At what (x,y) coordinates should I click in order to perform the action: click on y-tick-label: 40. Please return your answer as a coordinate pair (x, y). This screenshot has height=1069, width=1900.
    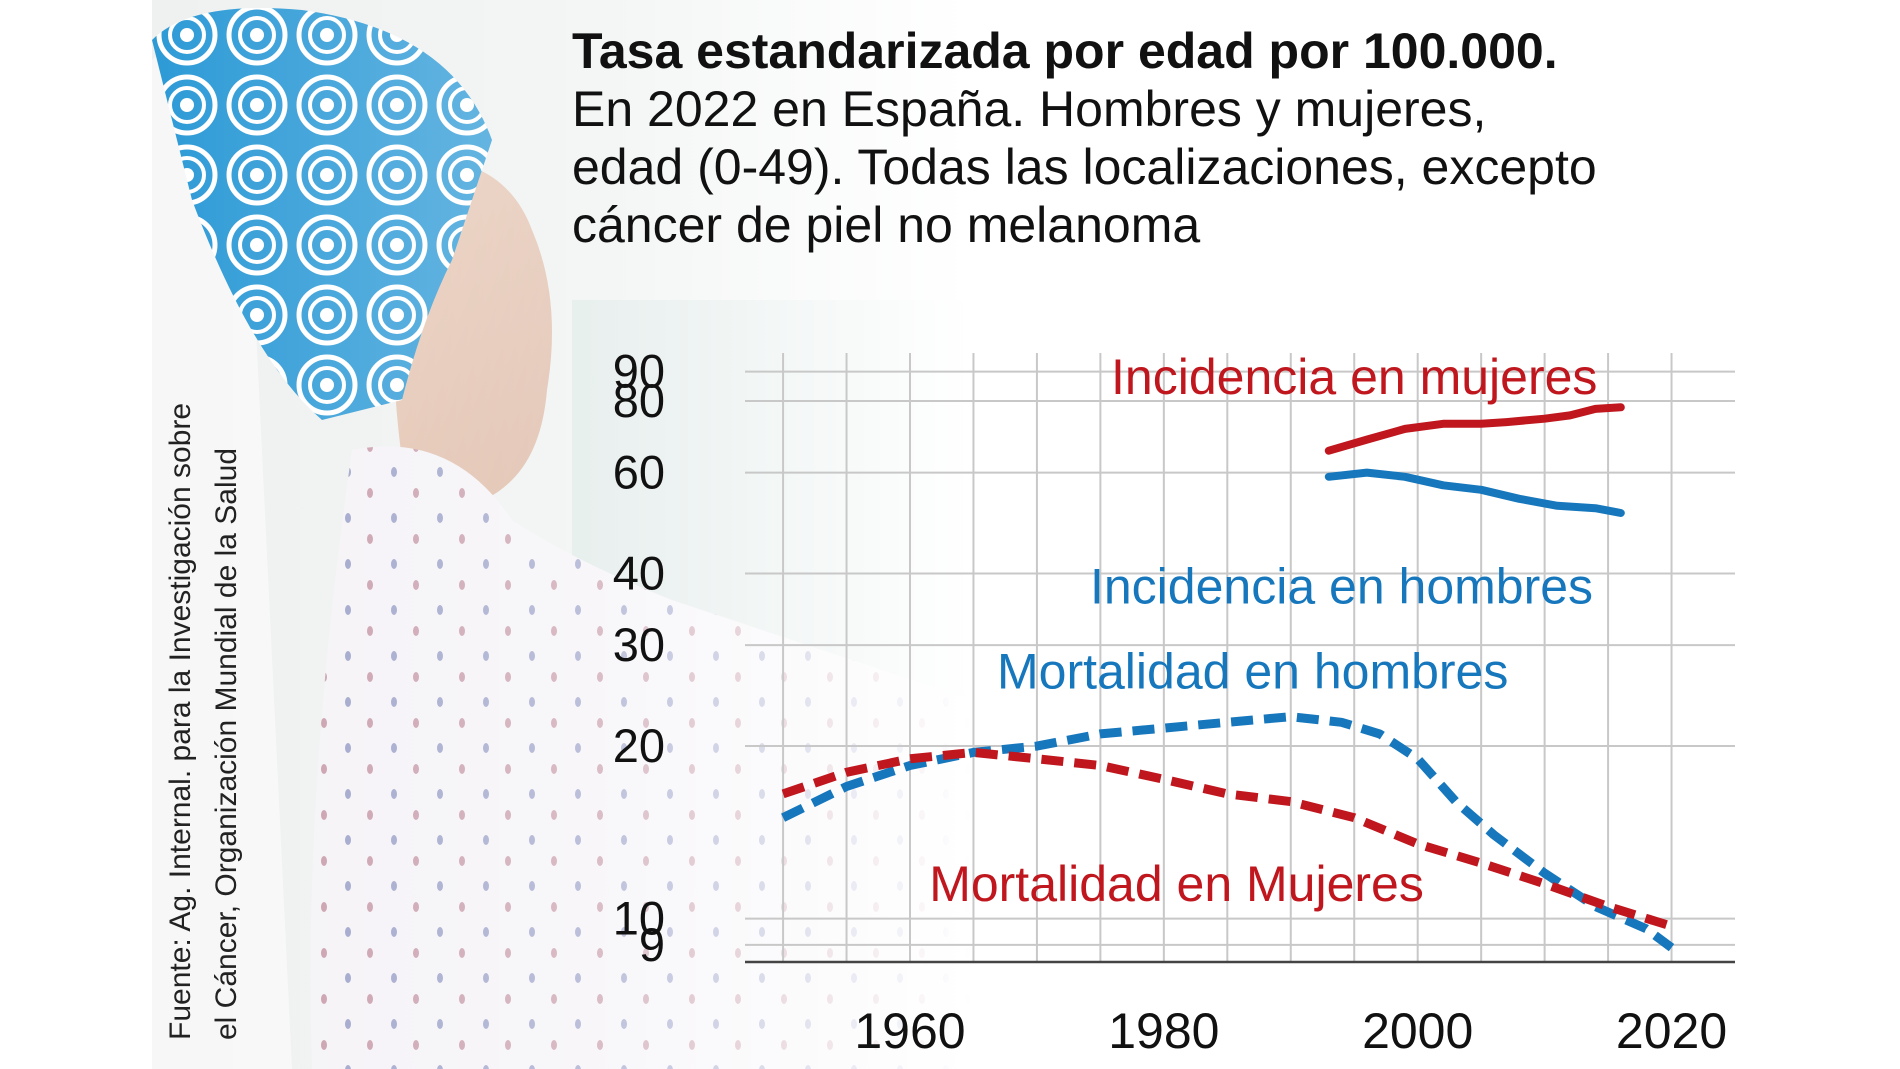
    Looking at the image, I should click on (639, 573).